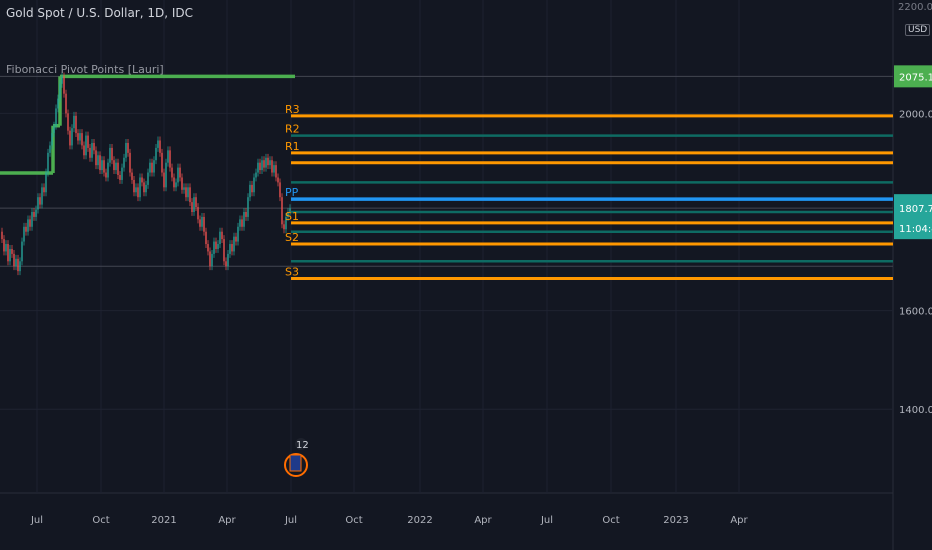  I want to click on prior-pivot-line, so click(147, 124).